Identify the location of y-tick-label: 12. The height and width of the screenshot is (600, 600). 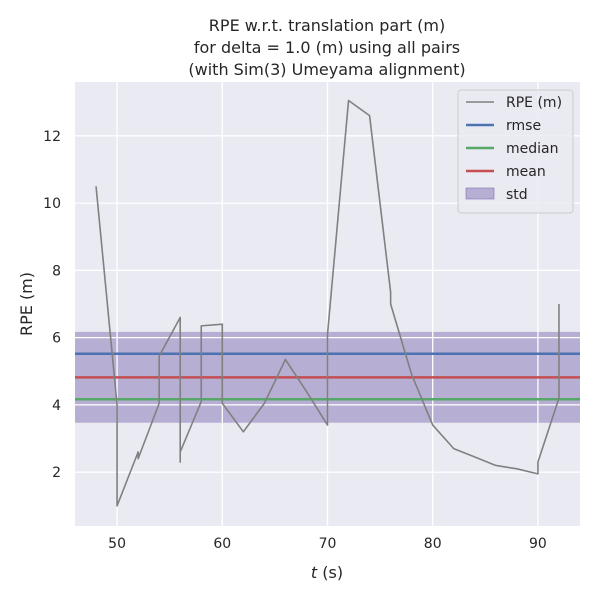
(52, 137).